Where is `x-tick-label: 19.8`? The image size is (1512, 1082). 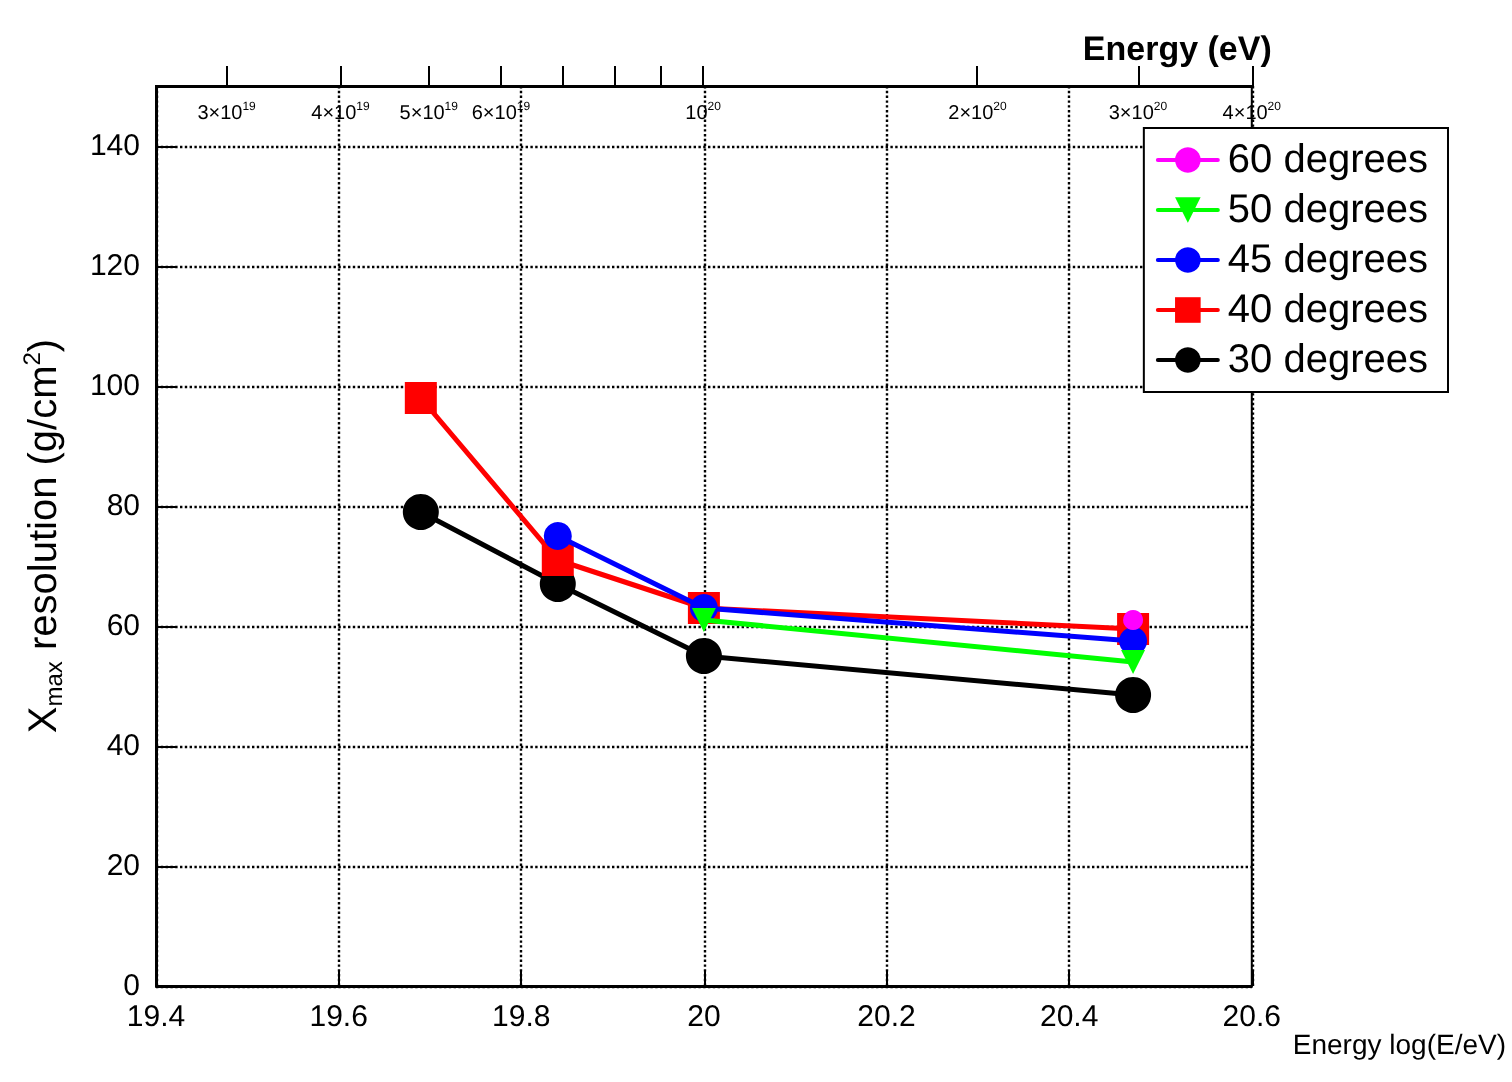 x-tick-label: 19.8 is located at coordinates (521, 1017).